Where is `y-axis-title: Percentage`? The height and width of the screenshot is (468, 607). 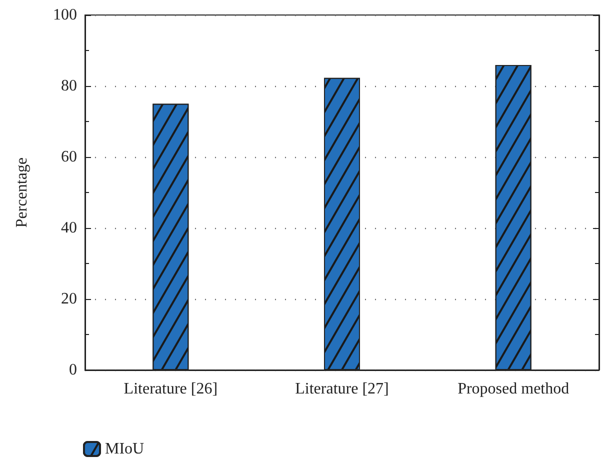 y-axis-title: Percentage is located at coordinates (22, 192).